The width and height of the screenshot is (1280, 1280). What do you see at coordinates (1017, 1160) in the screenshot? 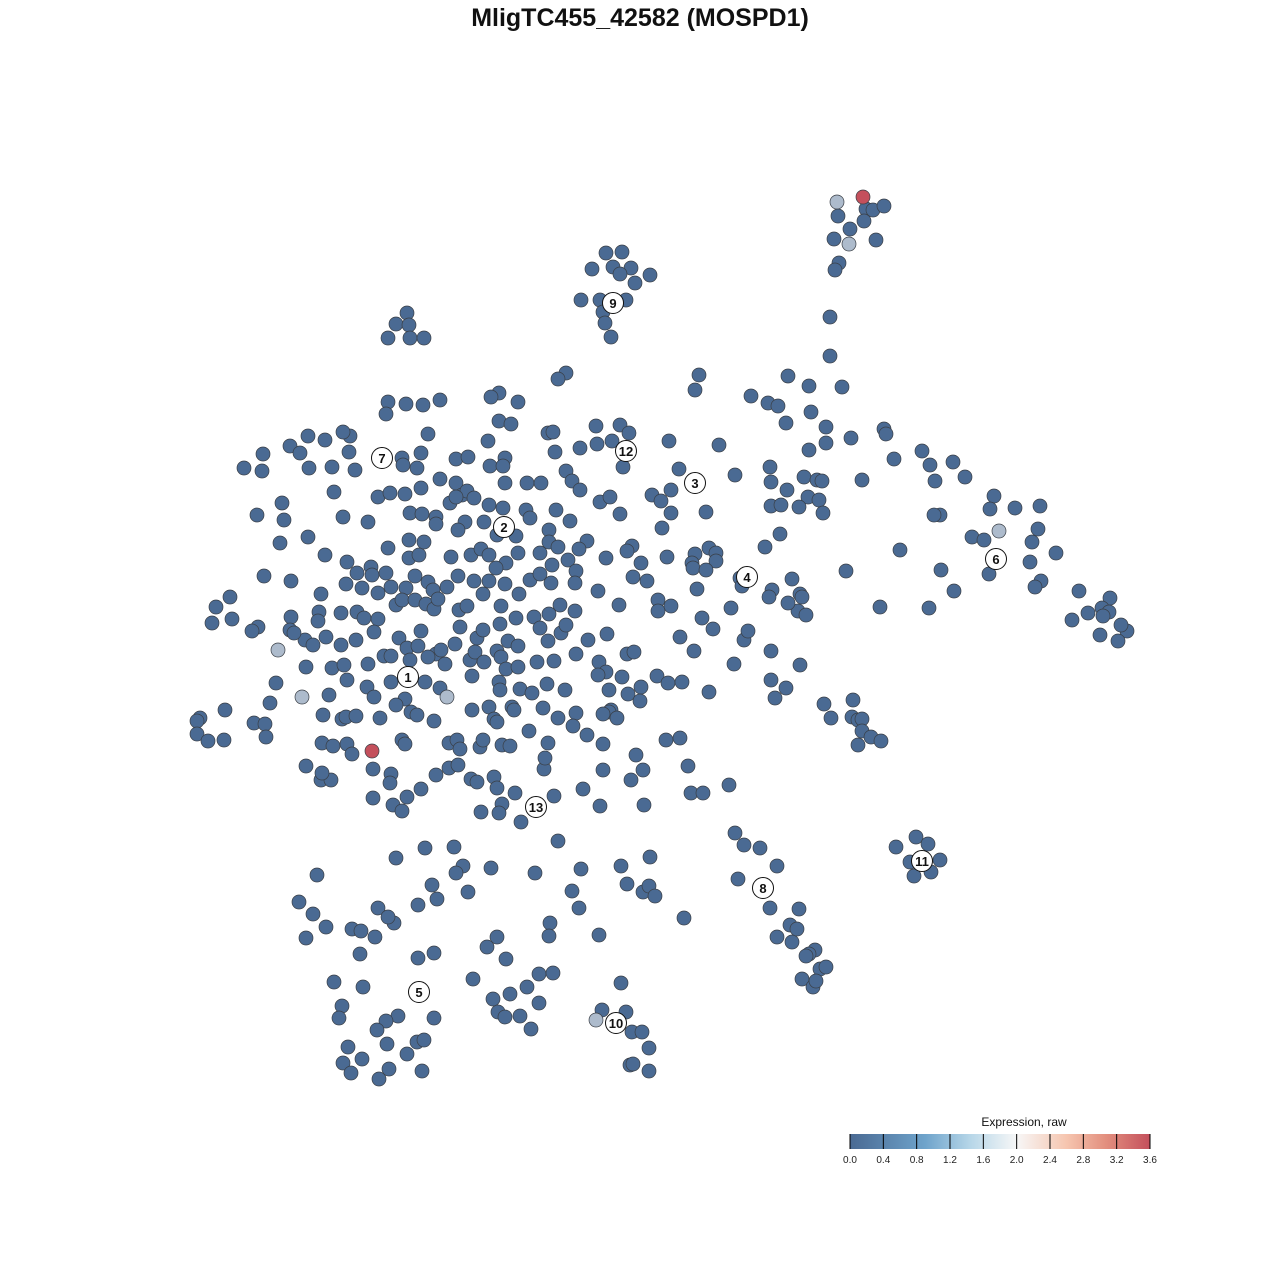
I see `legend-tick-label: 2.0` at bounding box center [1017, 1160].